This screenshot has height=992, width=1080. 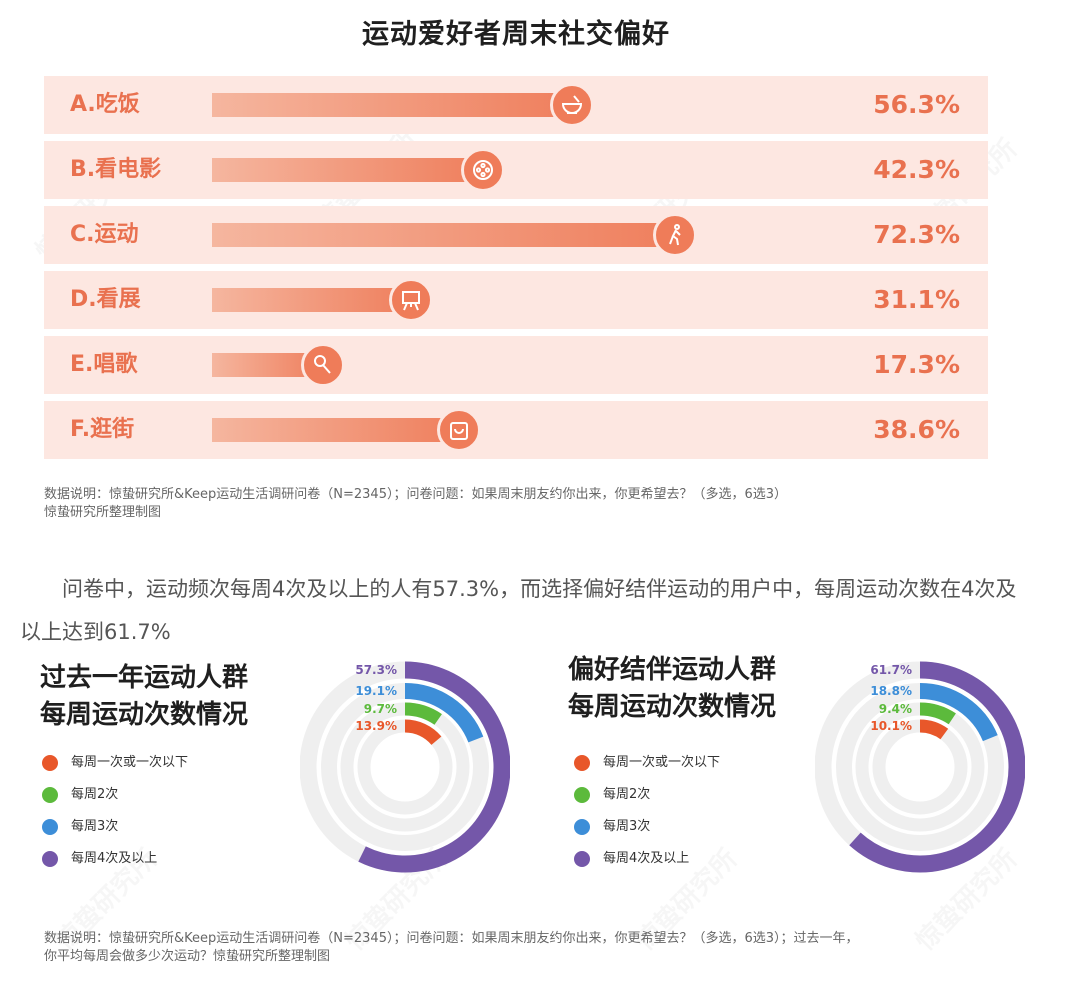 I want to click on ring-track, so click(x=920, y=767).